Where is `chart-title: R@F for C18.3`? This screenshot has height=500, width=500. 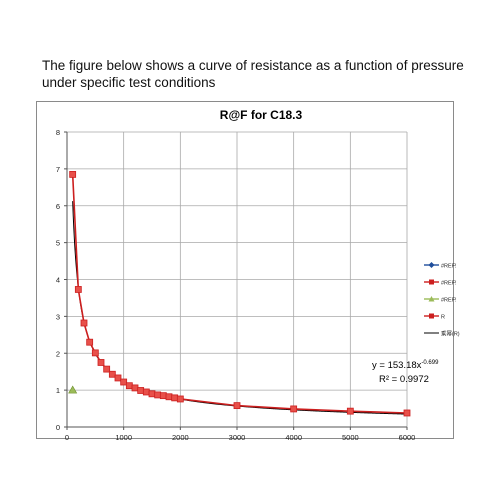
chart-title: R@F for C18.3 is located at coordinates (261, 115).